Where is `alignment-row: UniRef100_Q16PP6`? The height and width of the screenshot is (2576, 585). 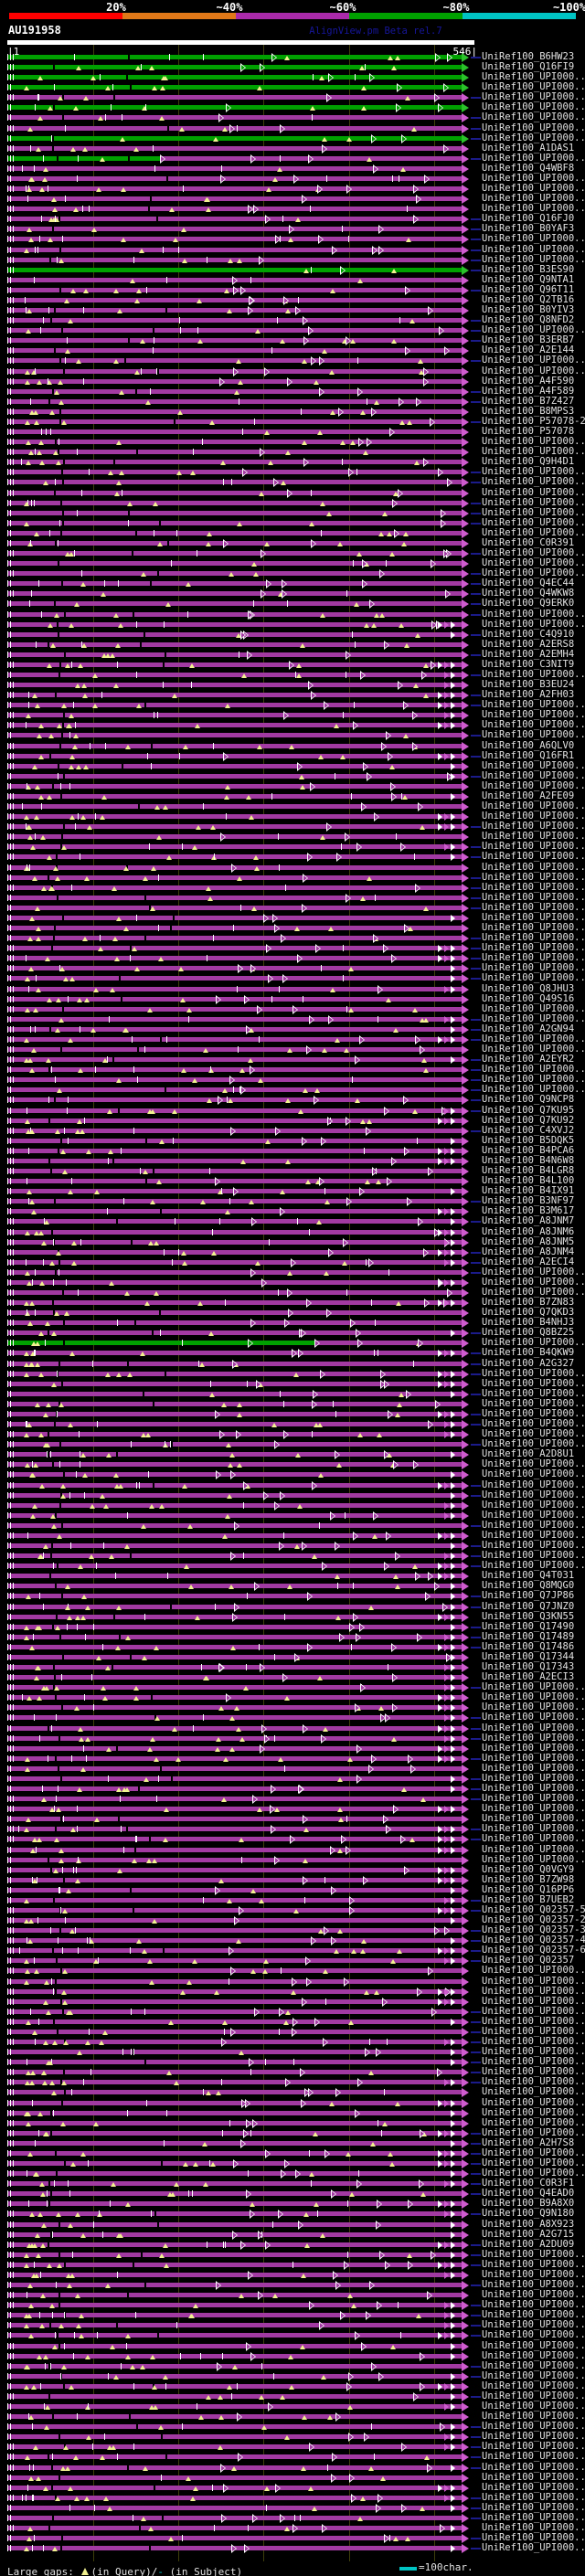 alignment-row: UniRef100_Q16PP6 is located at coordinates (293, 1889).